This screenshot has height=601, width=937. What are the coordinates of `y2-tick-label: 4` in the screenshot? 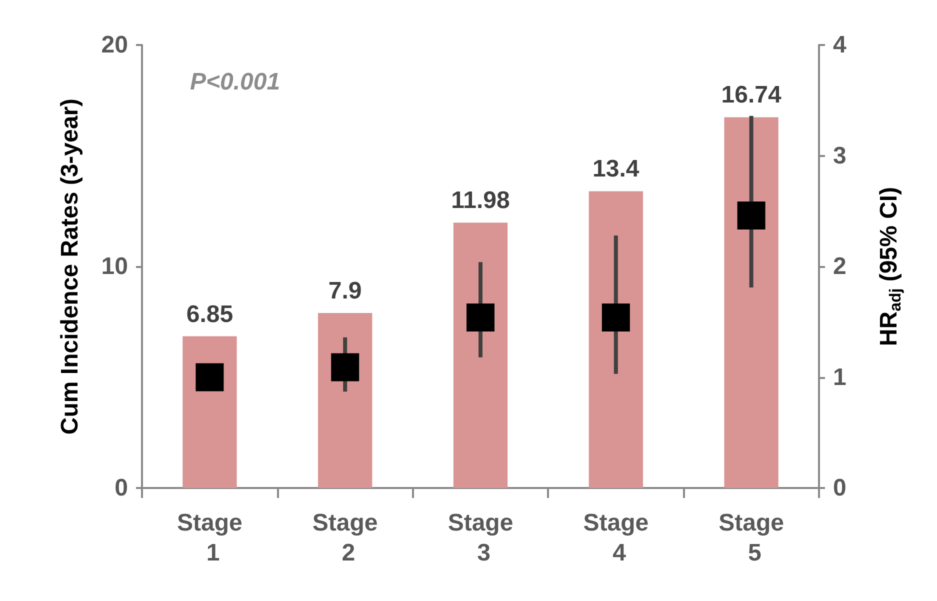 It's located at (840, 45).